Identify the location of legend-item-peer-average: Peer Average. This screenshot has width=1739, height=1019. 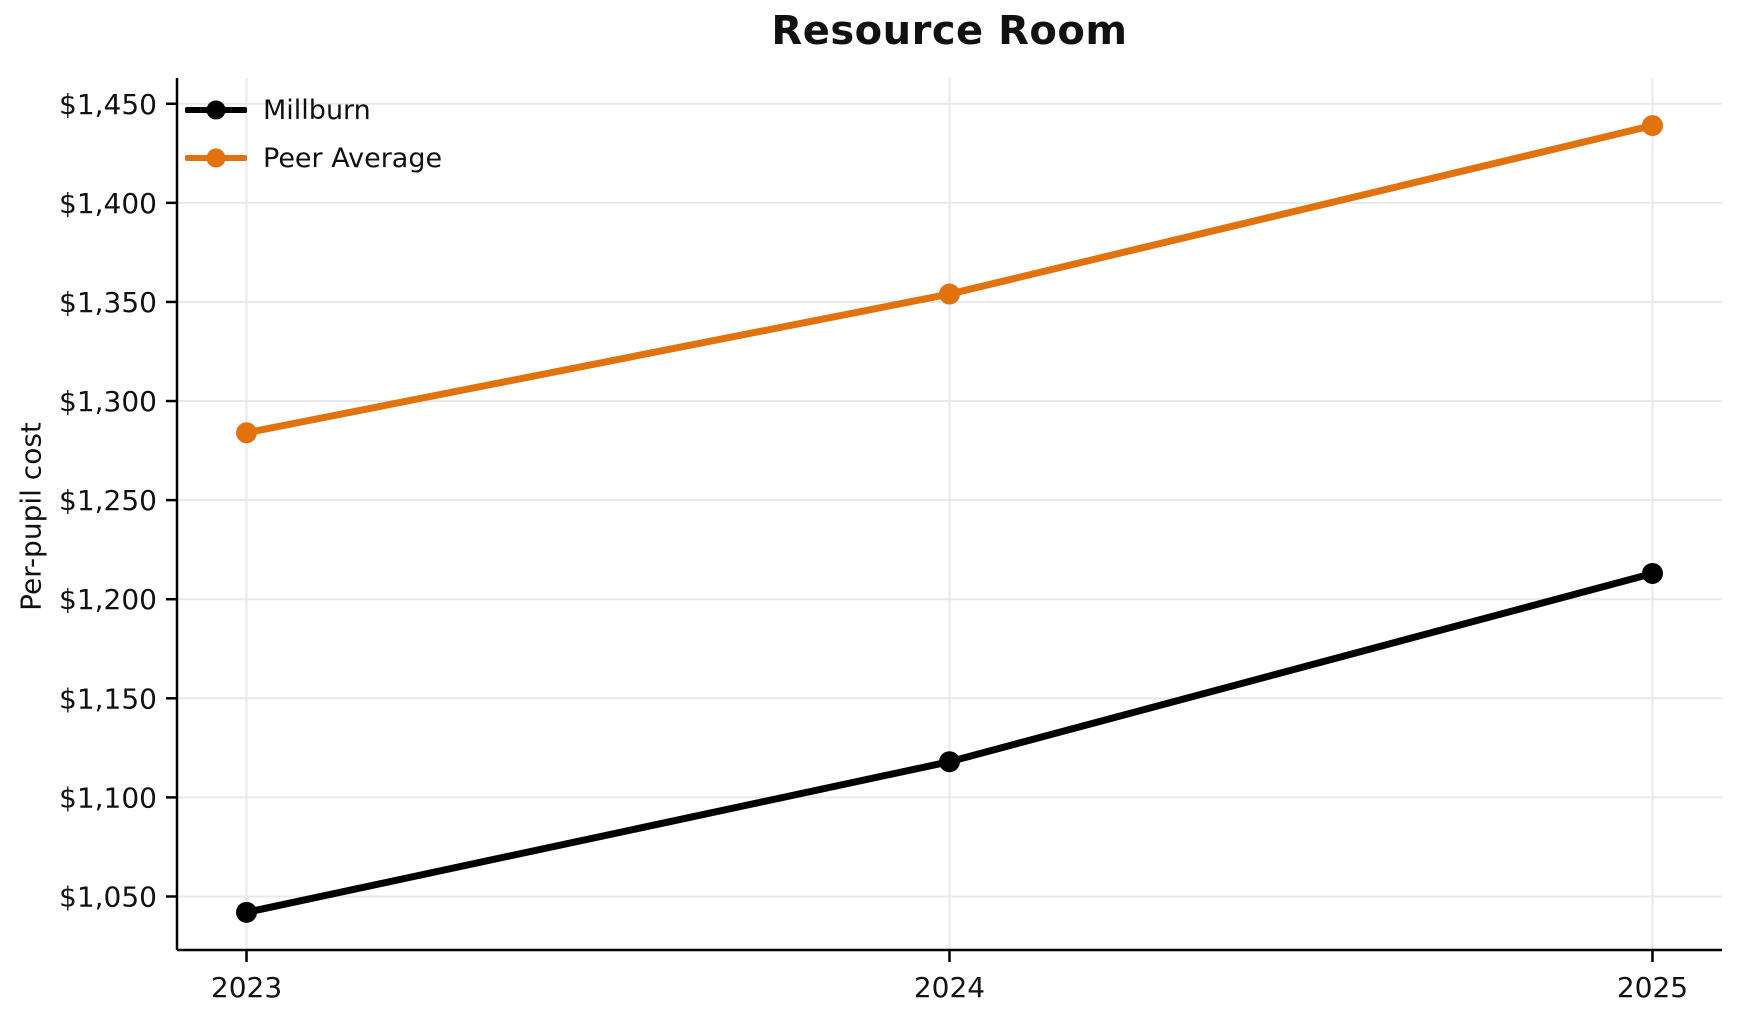
(313, 158).